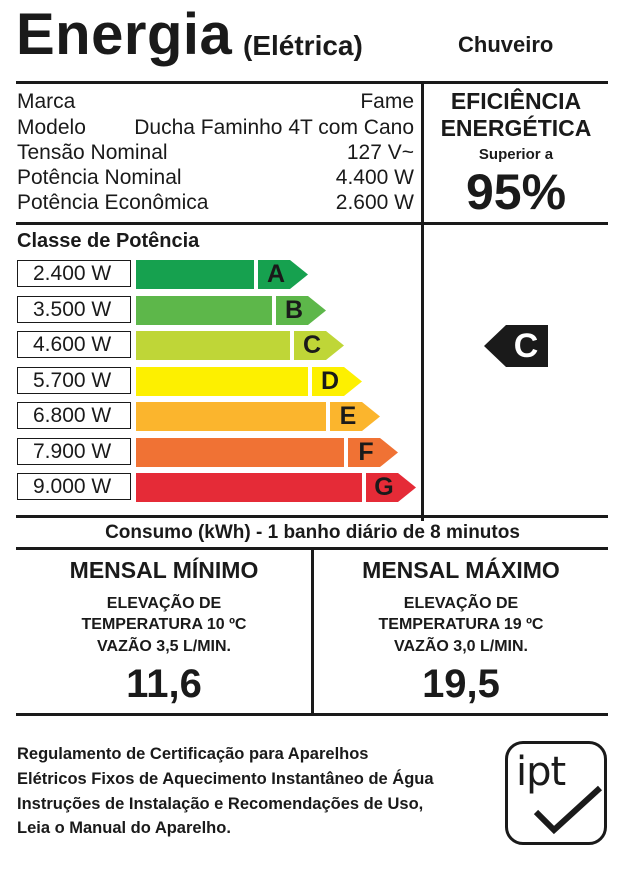 Image resolution: width=626 pixels, height=886 pixels. I want to click on ipt-logo: ipt, so click(556, 793).